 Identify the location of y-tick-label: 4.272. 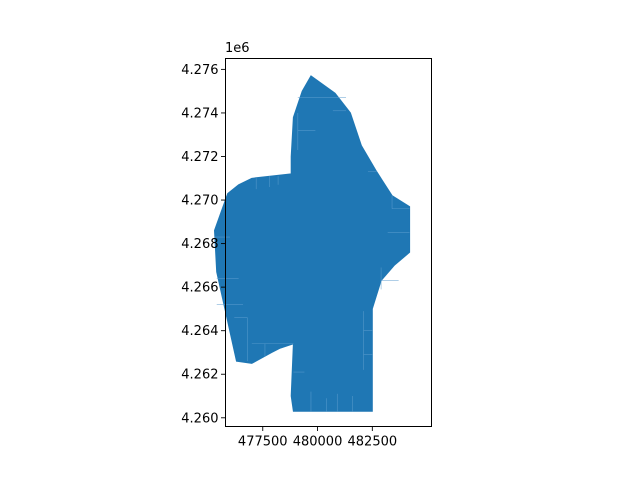
(199, 157).